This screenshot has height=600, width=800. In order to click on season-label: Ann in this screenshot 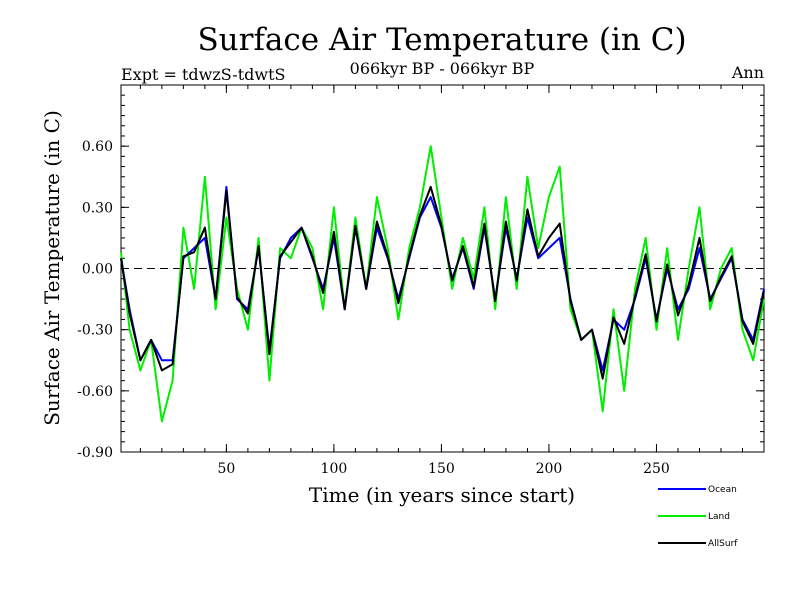, I will do `click(747, 72)`.